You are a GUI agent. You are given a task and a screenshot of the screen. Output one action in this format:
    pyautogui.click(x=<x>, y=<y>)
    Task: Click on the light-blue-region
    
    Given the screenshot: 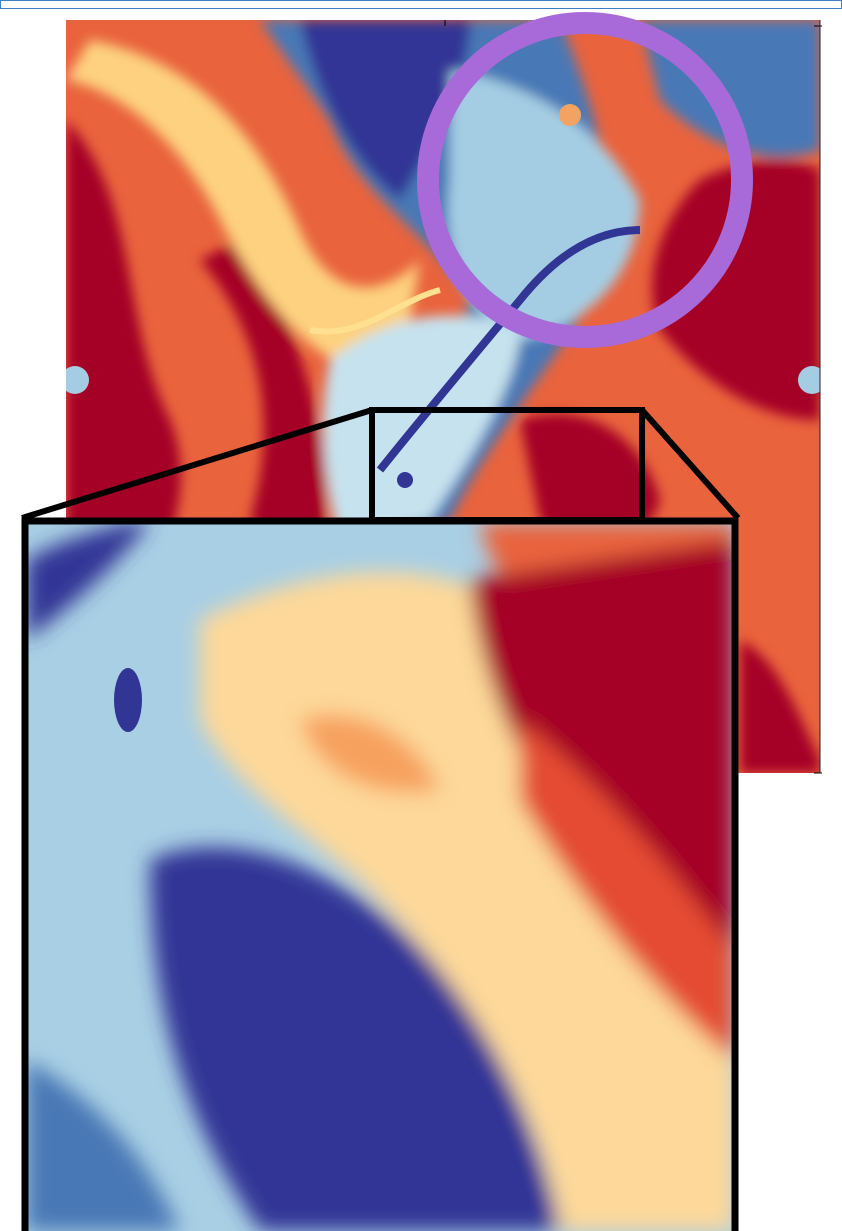 What is the action you would take?
    pyautogui.click(x=544, y=205)
    